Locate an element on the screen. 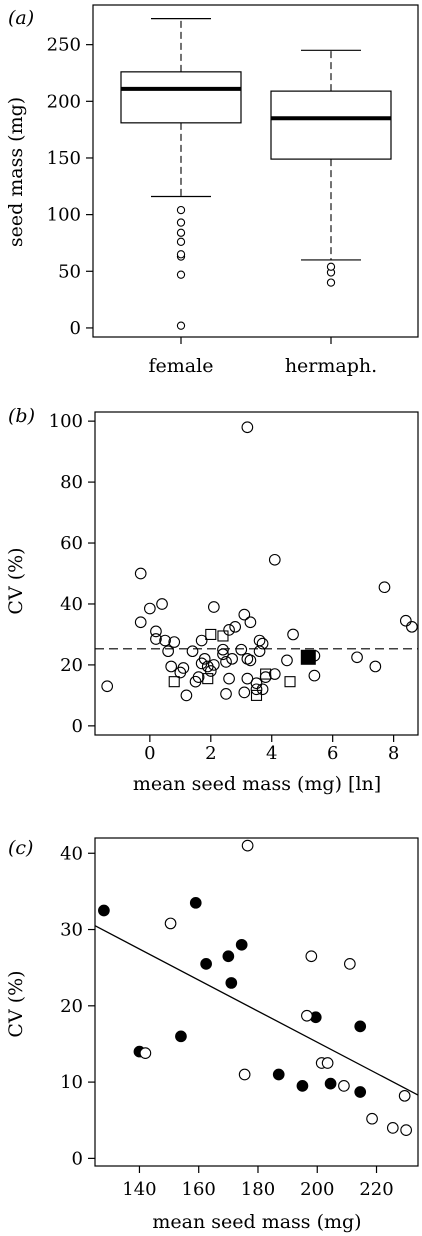 The height and width of the screenshot is (1236, 422). panel-c-x-tick-label: 220 is located at coordinates (376, 1189).